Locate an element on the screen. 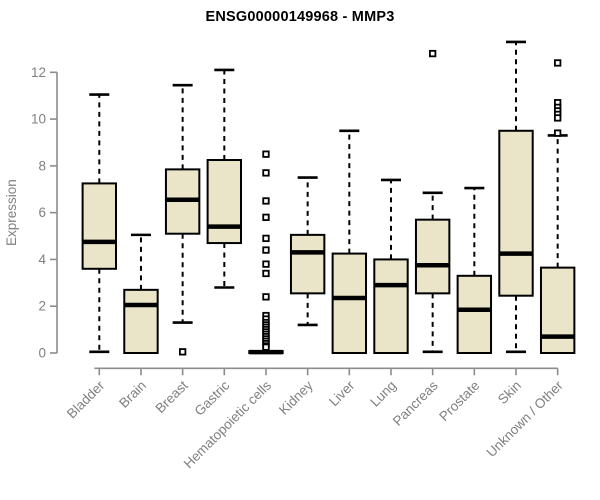  boxplot-lung is located at coordinates (391, 266).